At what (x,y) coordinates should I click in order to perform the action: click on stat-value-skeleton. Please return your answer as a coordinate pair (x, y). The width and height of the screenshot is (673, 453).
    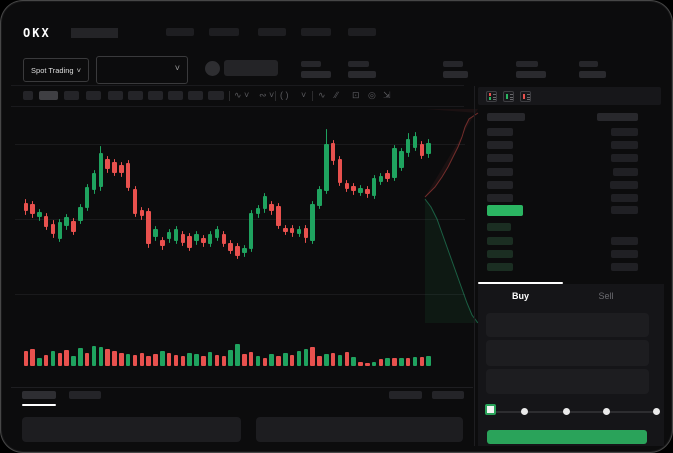
    Looking at the image, I should click on (592, 74).